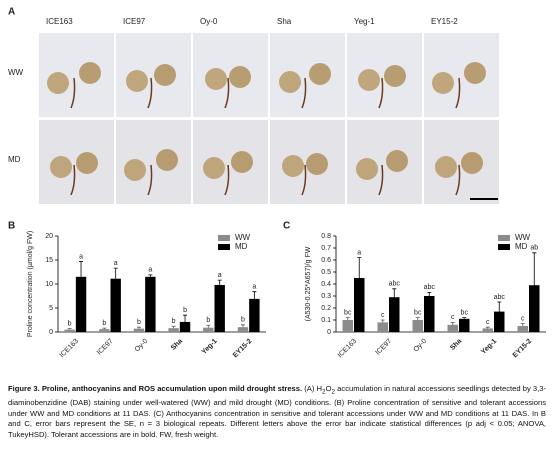  Describe the element at coordinates (326, 320) in the screenshot. I see `y-tick-label: 0.1` at that location.